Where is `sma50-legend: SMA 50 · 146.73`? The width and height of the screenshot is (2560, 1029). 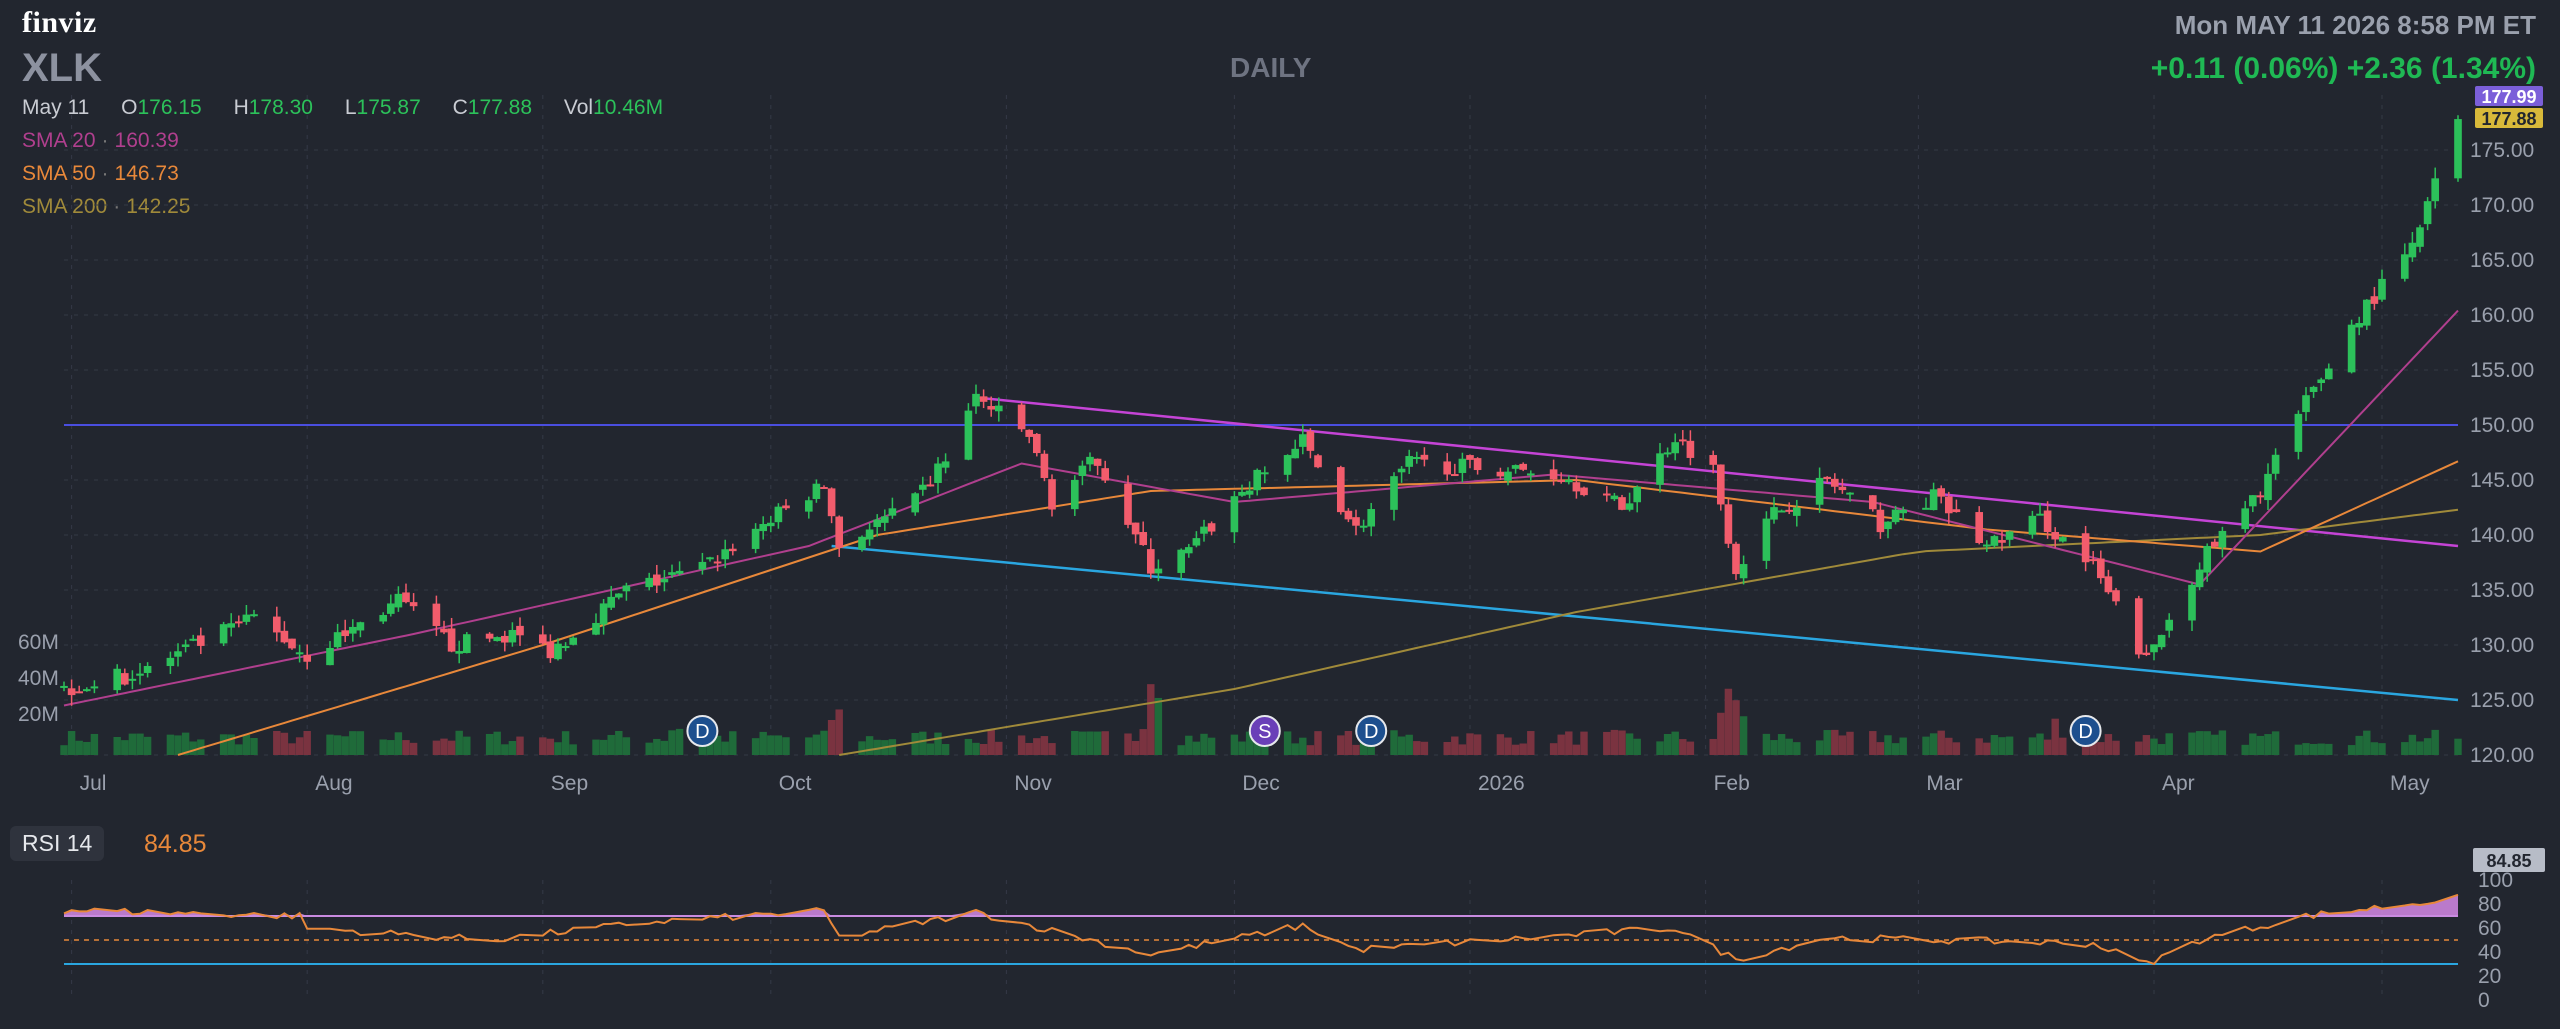 sma50-legend: SMA 50 · 146.73 is located at coordinates (100, 173).